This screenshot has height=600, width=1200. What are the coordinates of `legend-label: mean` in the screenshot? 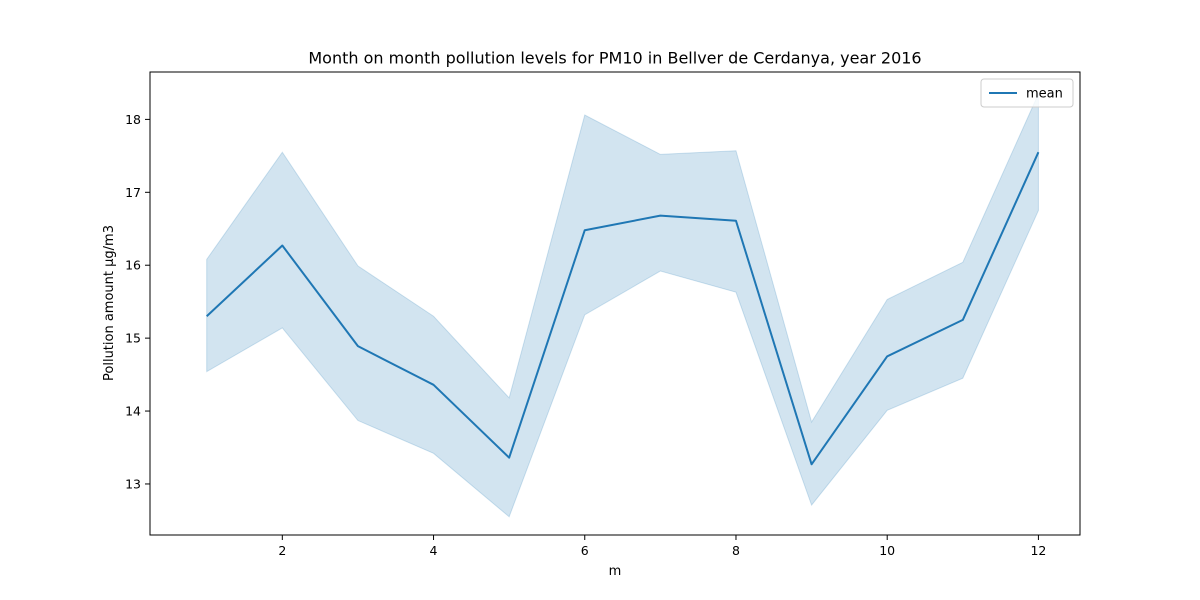 It's located at (1044, 94).